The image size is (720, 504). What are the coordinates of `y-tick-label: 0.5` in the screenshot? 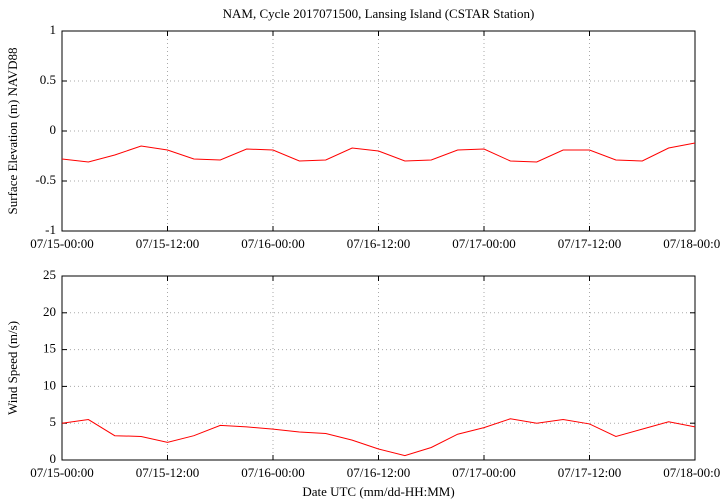 It's located at (48, 79).